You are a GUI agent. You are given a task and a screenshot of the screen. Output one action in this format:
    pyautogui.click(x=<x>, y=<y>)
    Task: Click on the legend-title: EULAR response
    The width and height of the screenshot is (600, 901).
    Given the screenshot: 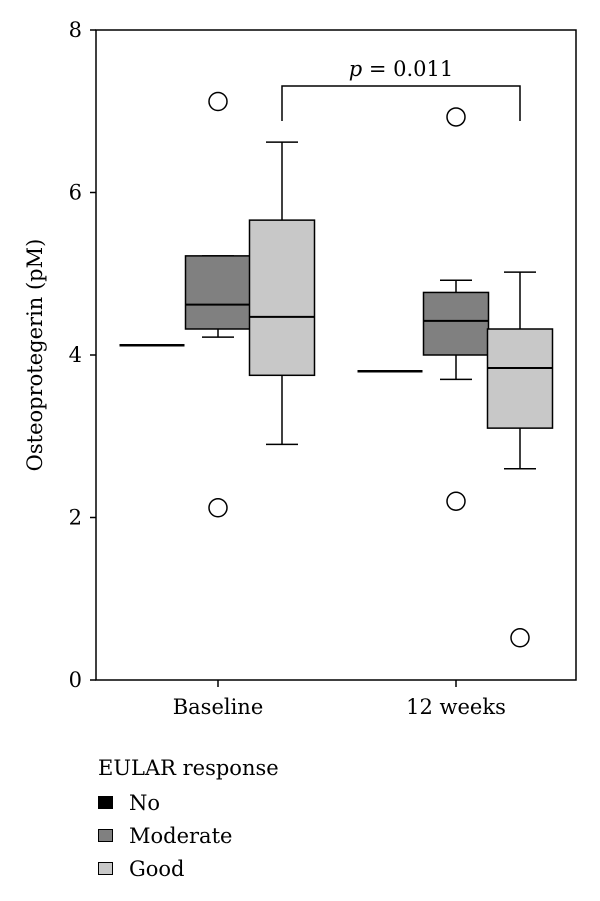 What is the action you would take?
    pyautogui.click(x=188, y=768)
    